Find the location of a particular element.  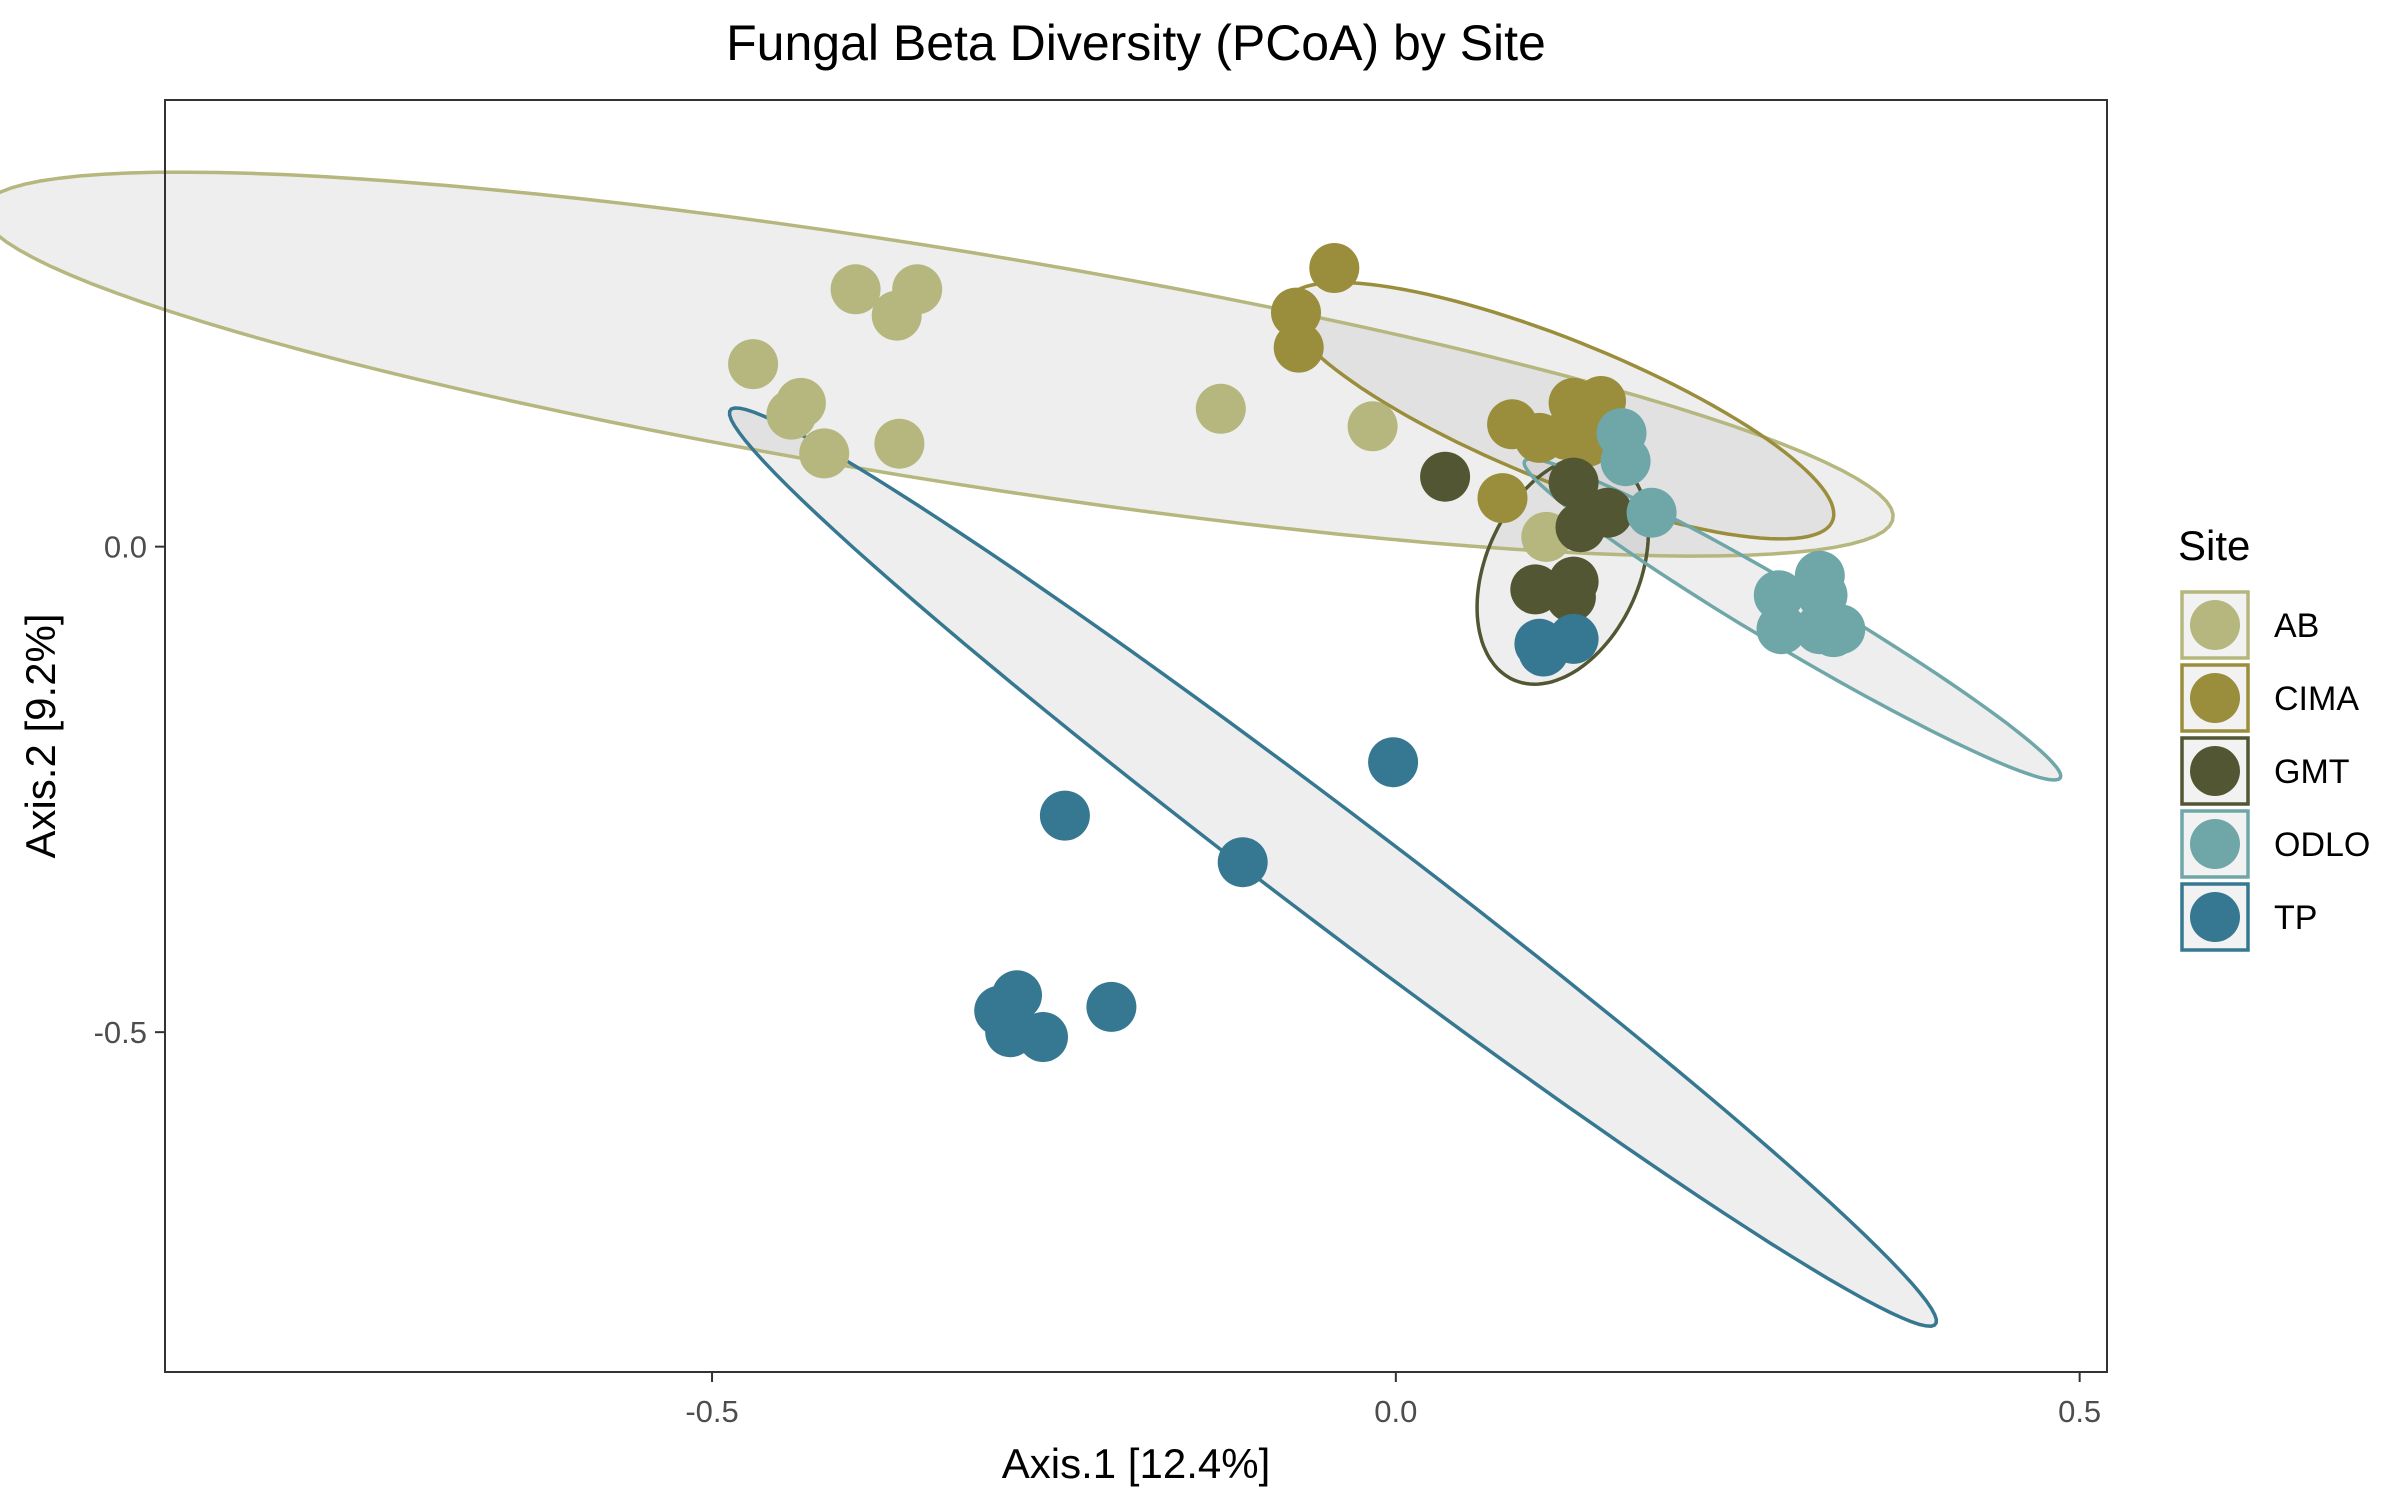

legend-item-odlo: ODLO is located at coordinates (2275, 844).